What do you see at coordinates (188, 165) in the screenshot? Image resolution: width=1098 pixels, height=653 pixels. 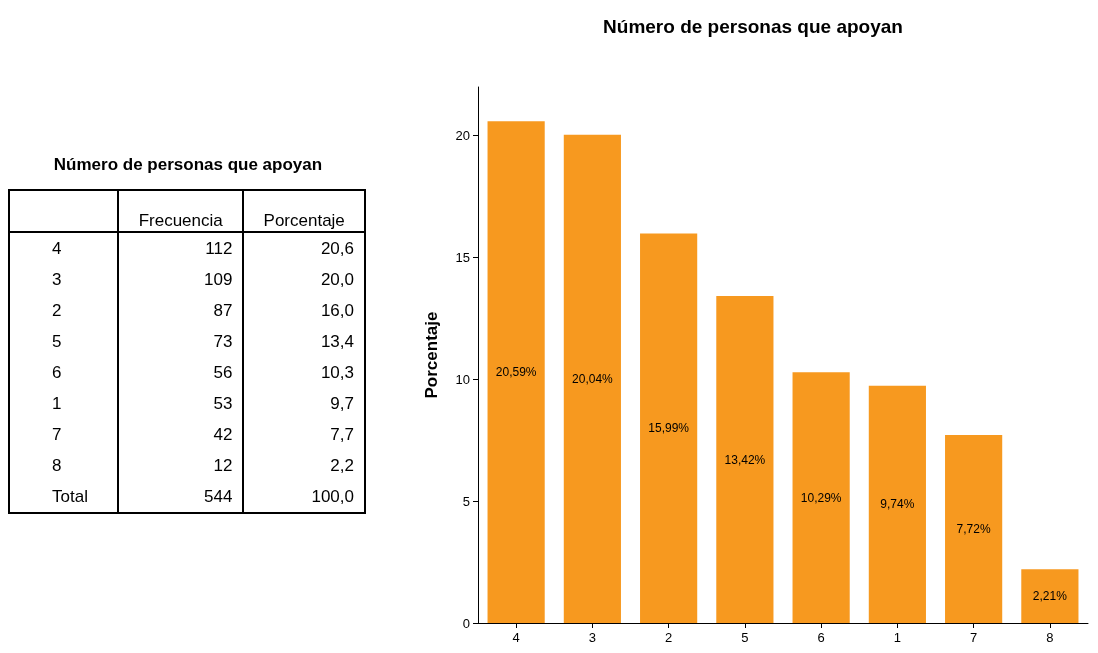 I see `text: Número de personas que apoyan` at bounding box center [188, 165].